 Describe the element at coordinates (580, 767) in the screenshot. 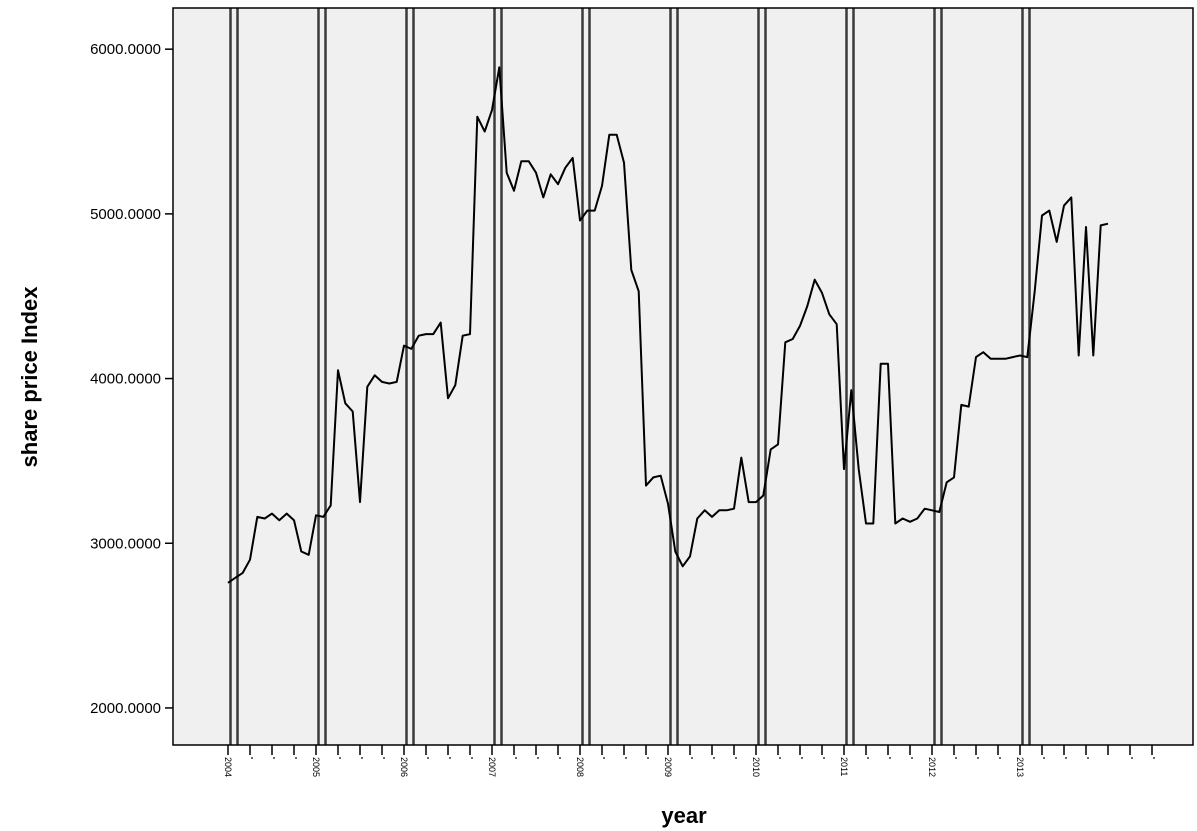

I see `x-tick-label: 2008` at that location.